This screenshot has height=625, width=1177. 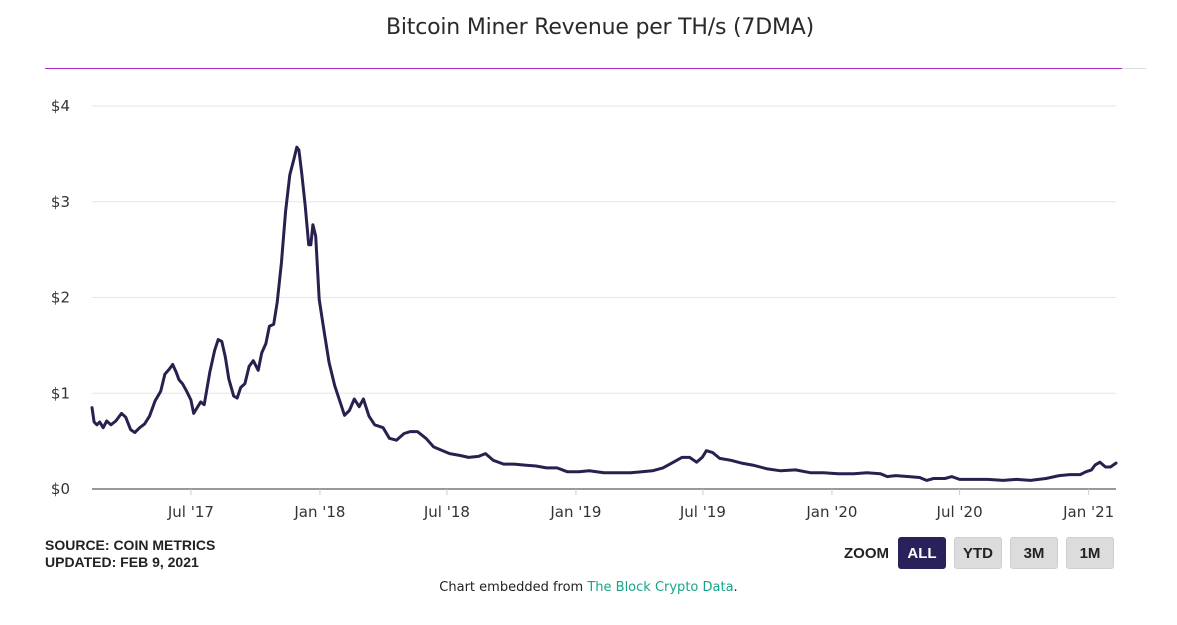 What do you see at coordinates (702, 512) in the screenshot?
I see `x-tick-label: Jul '19` at bounding box center [702, 512].